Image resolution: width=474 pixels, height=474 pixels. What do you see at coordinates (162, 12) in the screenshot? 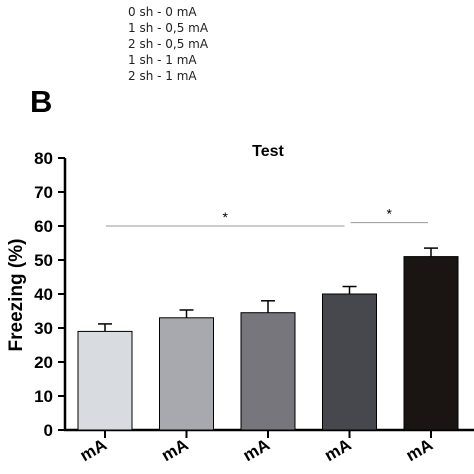
I see `legend-item: 0 sh - 0 mA` at bounding box center [162, 12].